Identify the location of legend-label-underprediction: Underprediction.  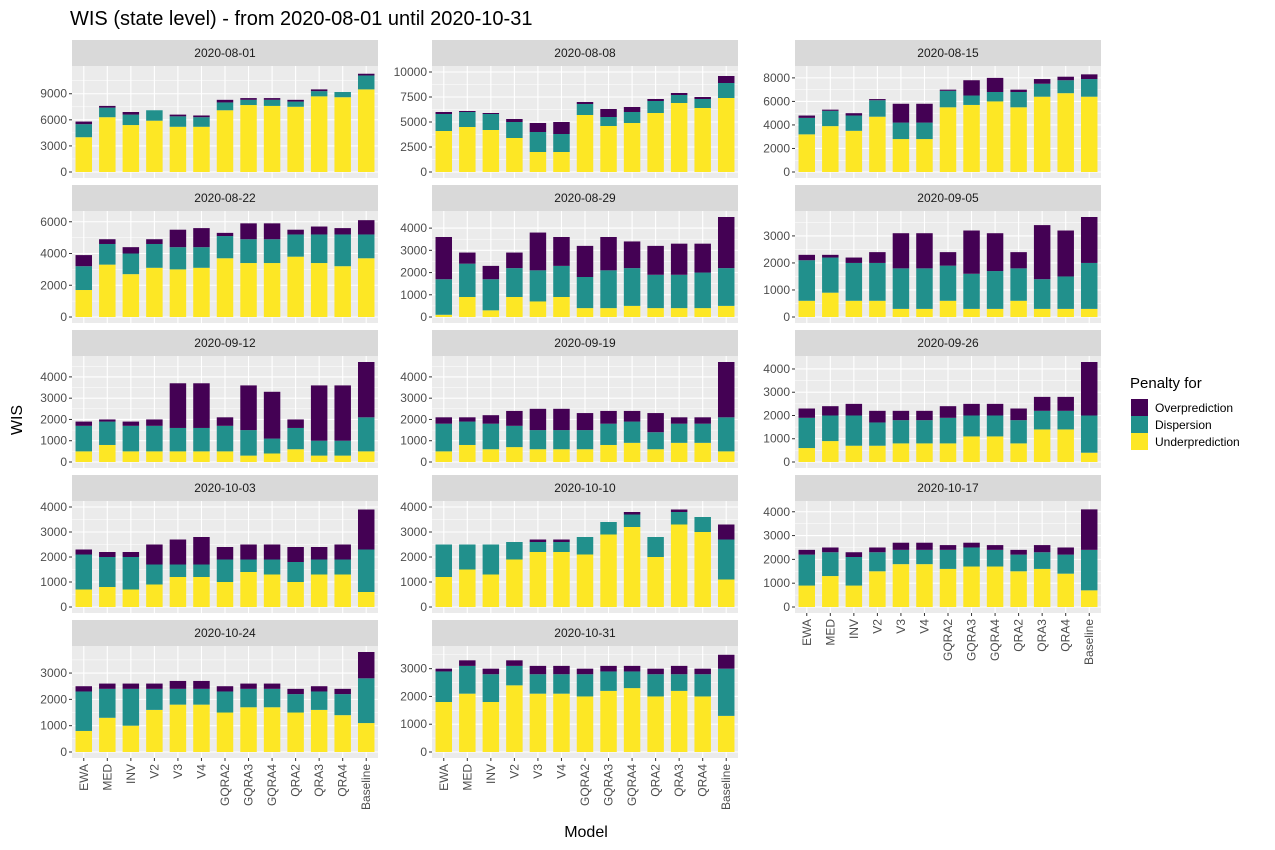
(1197, 442).